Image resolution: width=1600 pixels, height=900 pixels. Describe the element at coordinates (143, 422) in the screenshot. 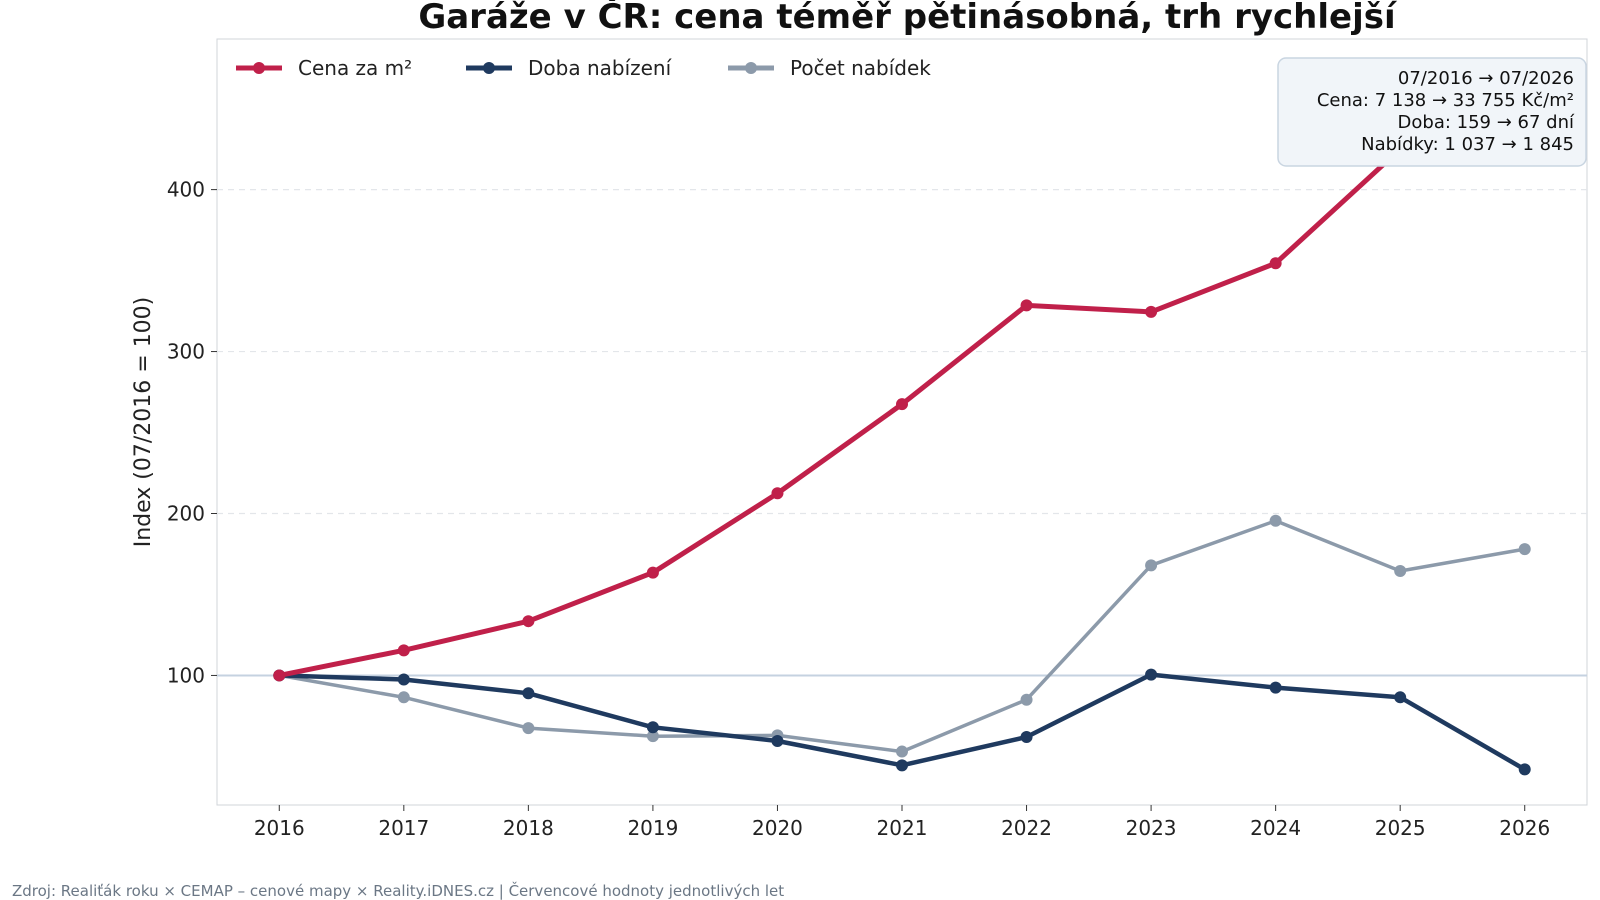

I see `y-axis-label: Index (07/2016 = 100)` at that location.